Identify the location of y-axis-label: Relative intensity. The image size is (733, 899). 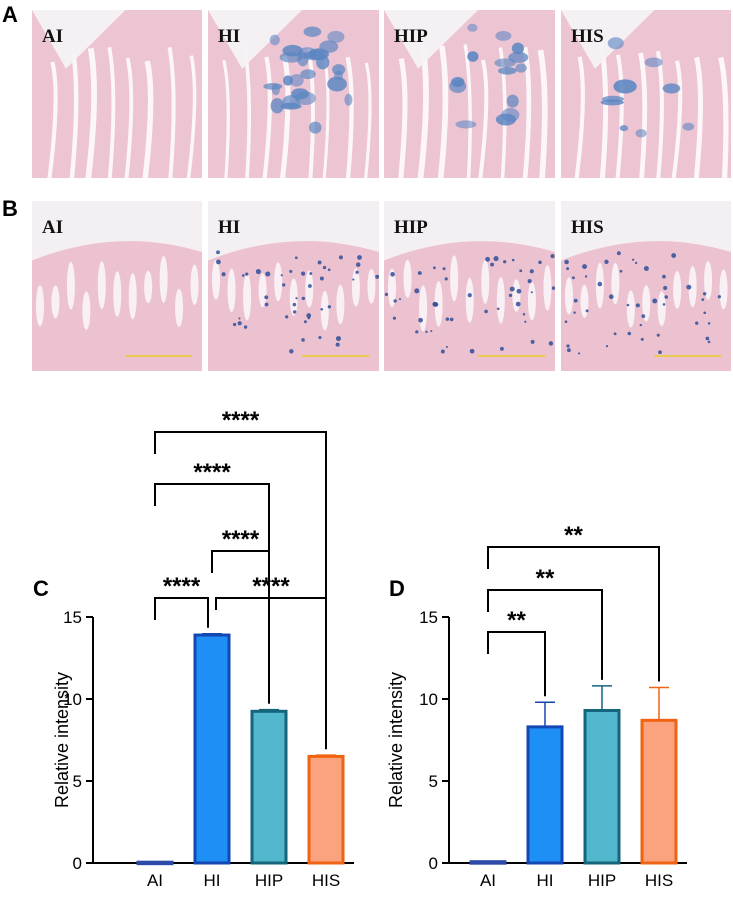
(396, 740).